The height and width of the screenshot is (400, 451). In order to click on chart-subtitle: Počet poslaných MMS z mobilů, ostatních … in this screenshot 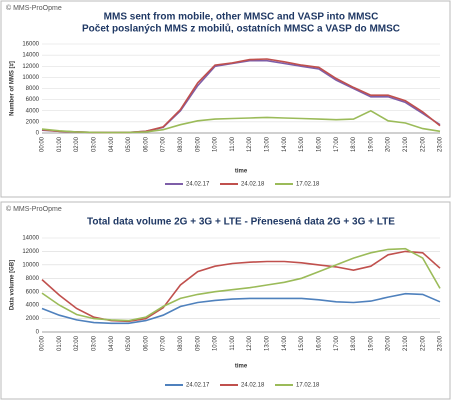, I will do `click(241, 29)`.